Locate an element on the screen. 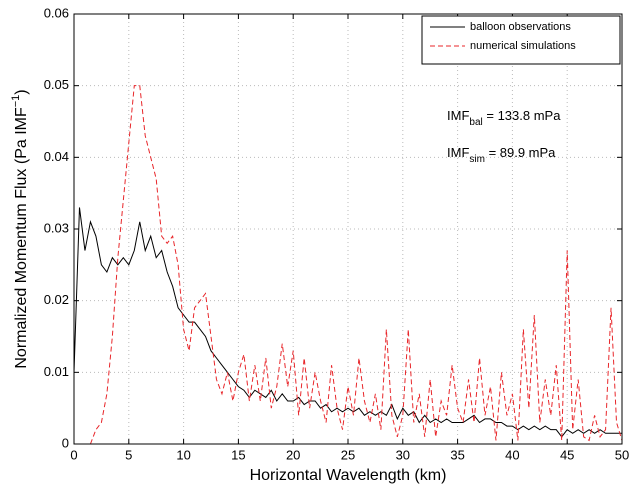 The width and height of the screenshot is (629, 489). y-axis-label: Normalized Momentum Flux (Pa IMF−1) is located at coordinates (20, 228).